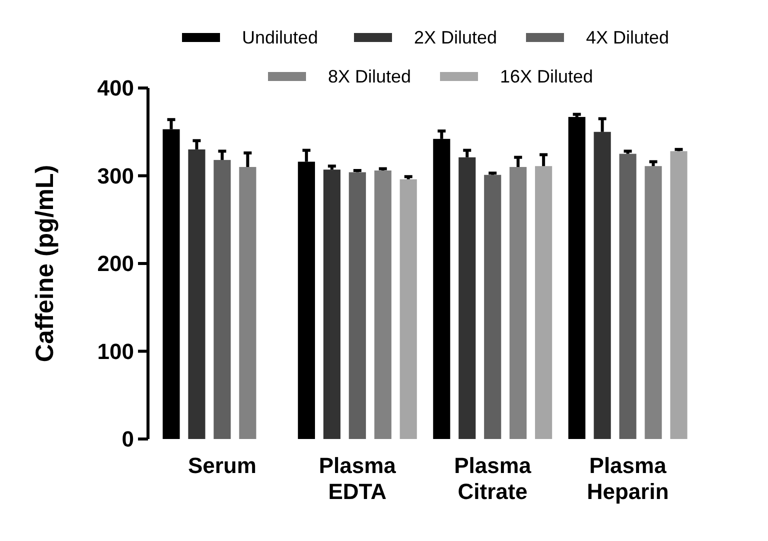 This screenshot has width=768, height=541. Describe the element at coordinates (115, 263) in the screenshot. I see `y-tick-label: 200` at that location.